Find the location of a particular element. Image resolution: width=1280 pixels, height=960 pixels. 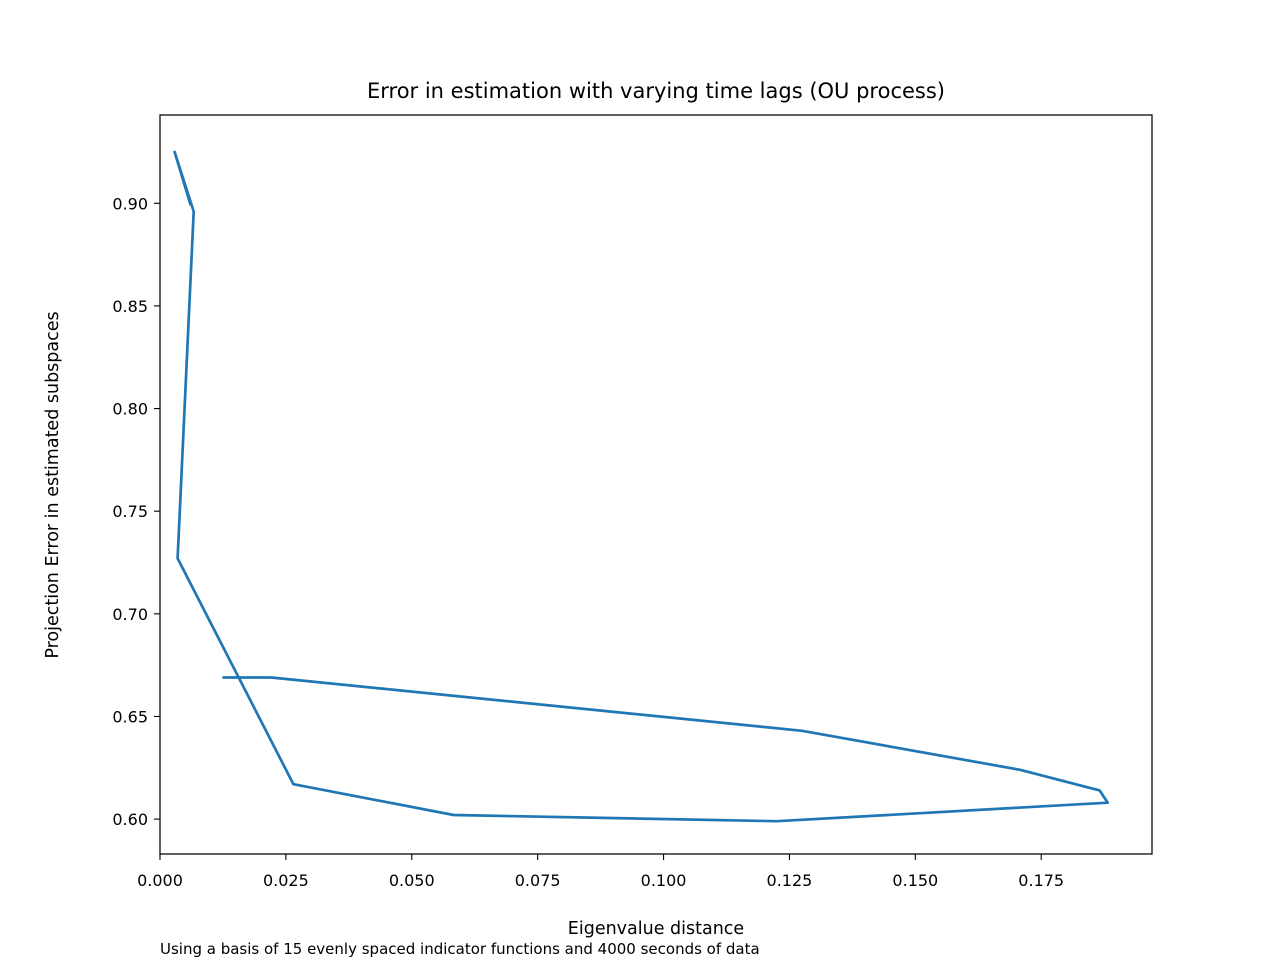

y-tick-label: 0.70 is located at coordinates (130, 614).